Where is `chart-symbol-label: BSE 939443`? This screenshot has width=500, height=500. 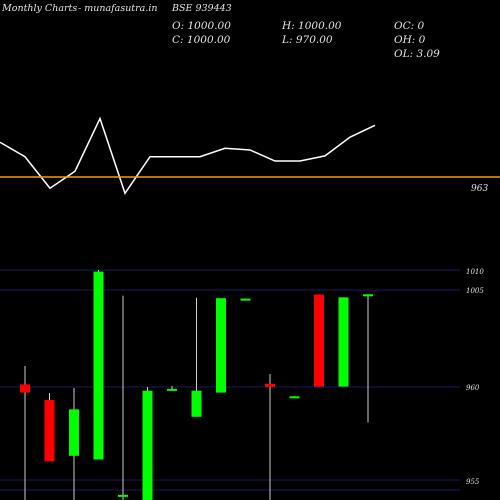
chart-symbol-label: BSE 939443 is located at coordinates (202, 8).